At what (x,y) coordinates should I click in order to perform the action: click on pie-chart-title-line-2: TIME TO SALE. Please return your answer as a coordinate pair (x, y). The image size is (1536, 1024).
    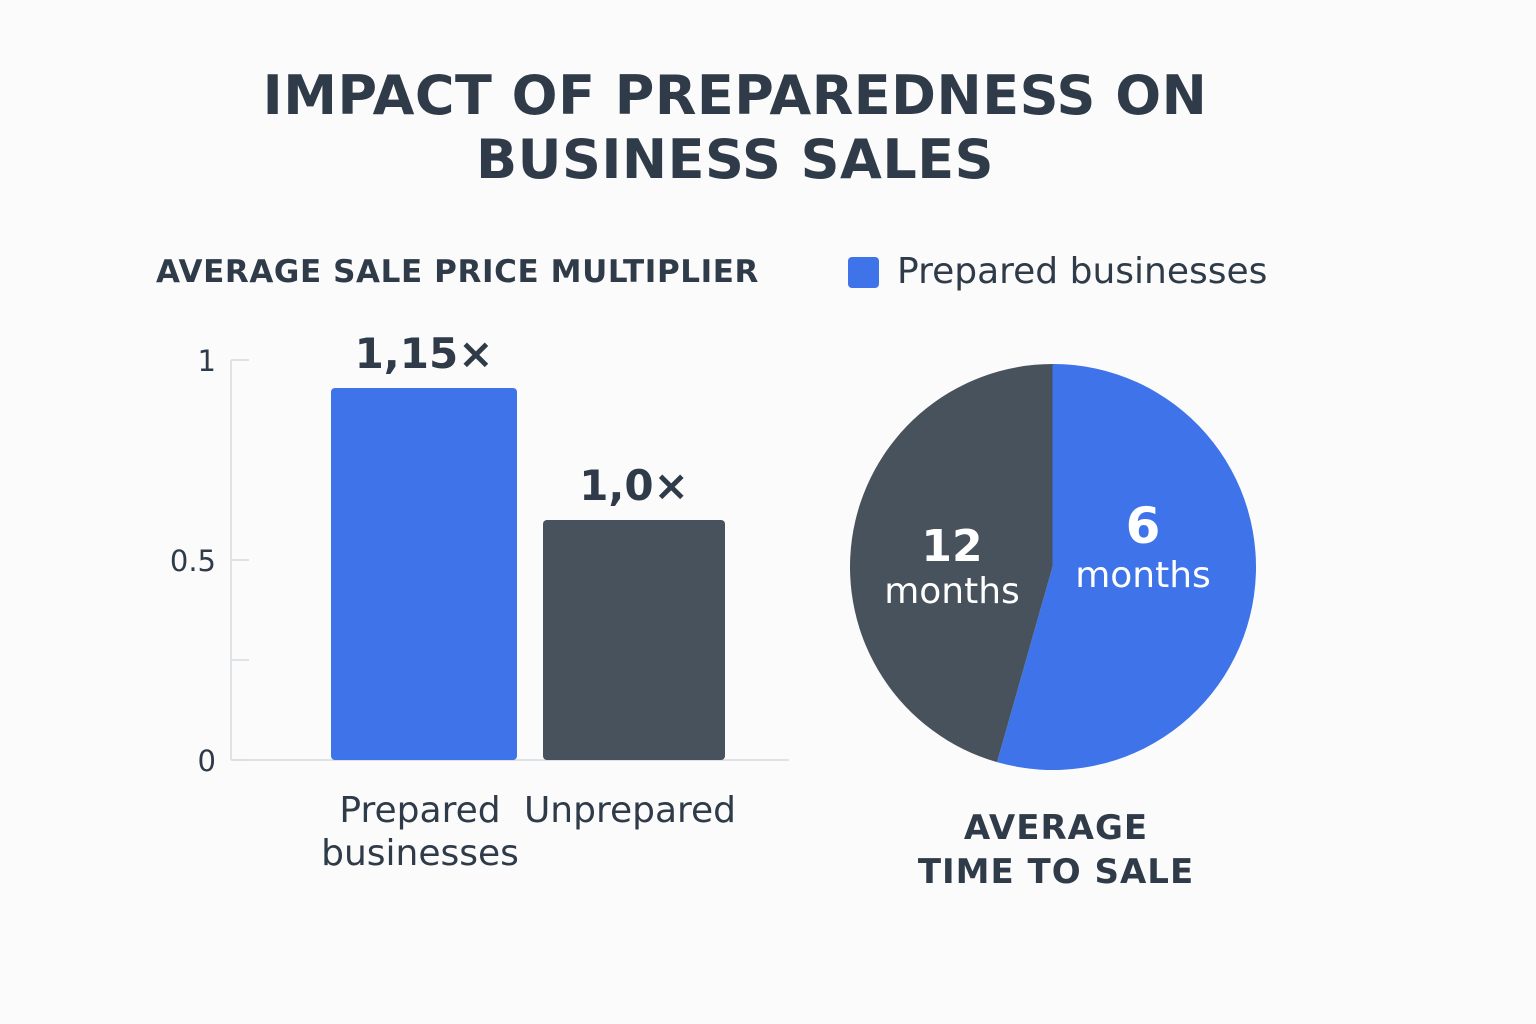
    Looking at the image, I should click on (1056, 872).